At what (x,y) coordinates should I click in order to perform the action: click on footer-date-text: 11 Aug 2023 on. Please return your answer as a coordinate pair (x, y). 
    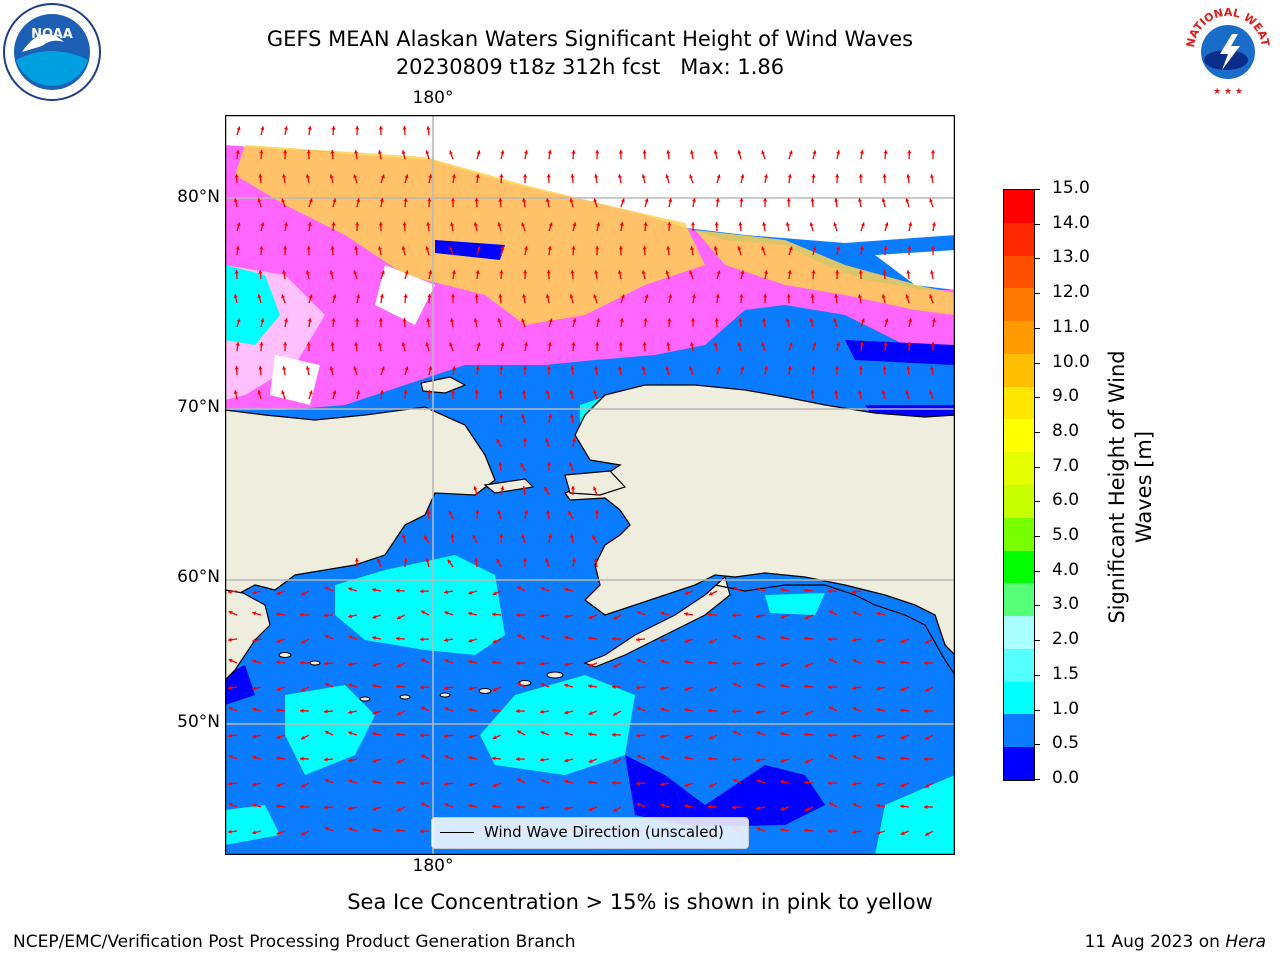
    Looking at the image, I should click on (1155, 942).